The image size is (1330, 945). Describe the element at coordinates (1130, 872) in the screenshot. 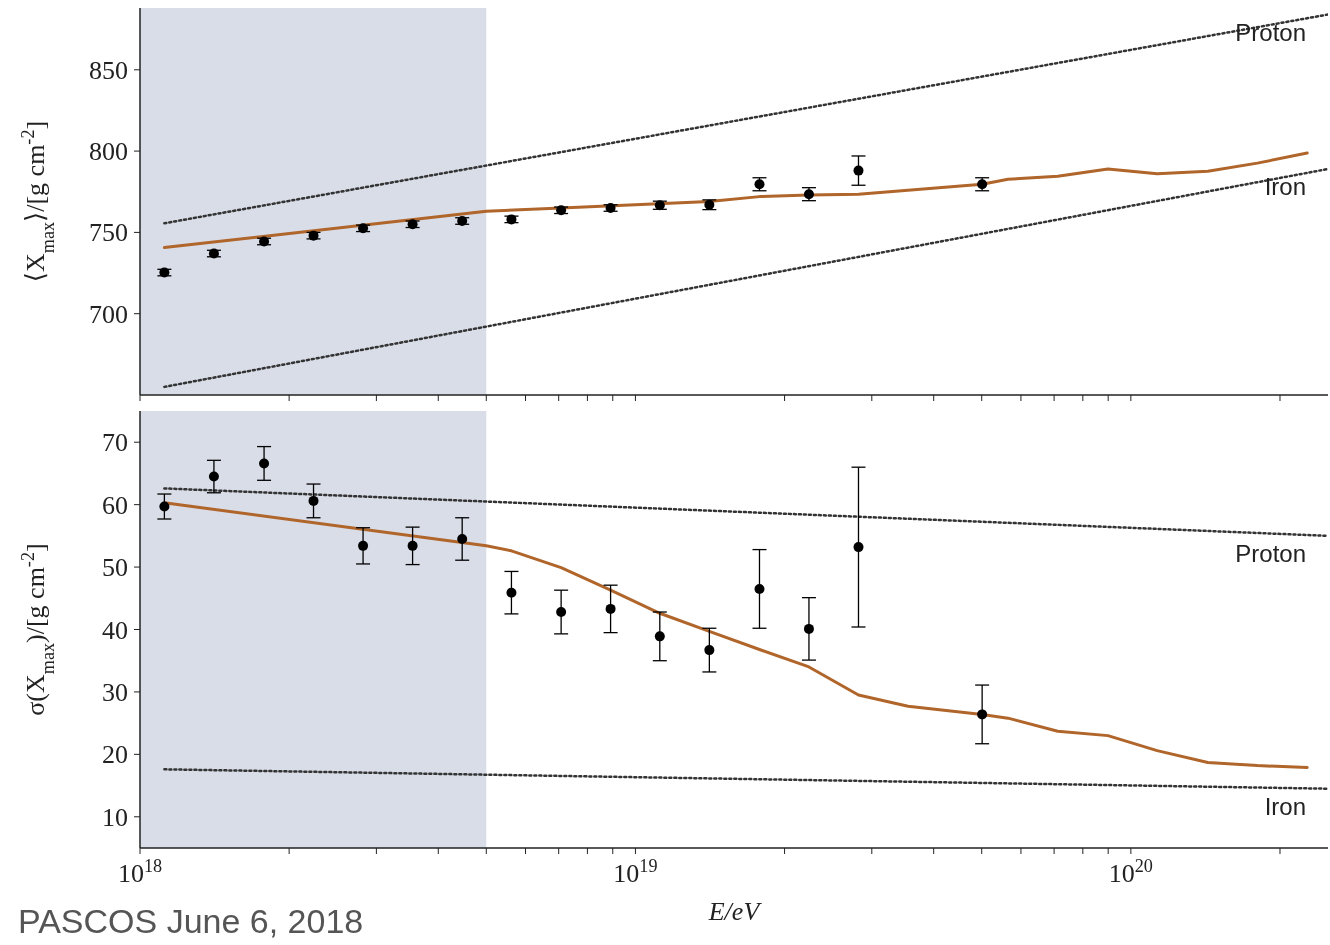

I see `x-tick-label: 10$^{20}$` at that location.